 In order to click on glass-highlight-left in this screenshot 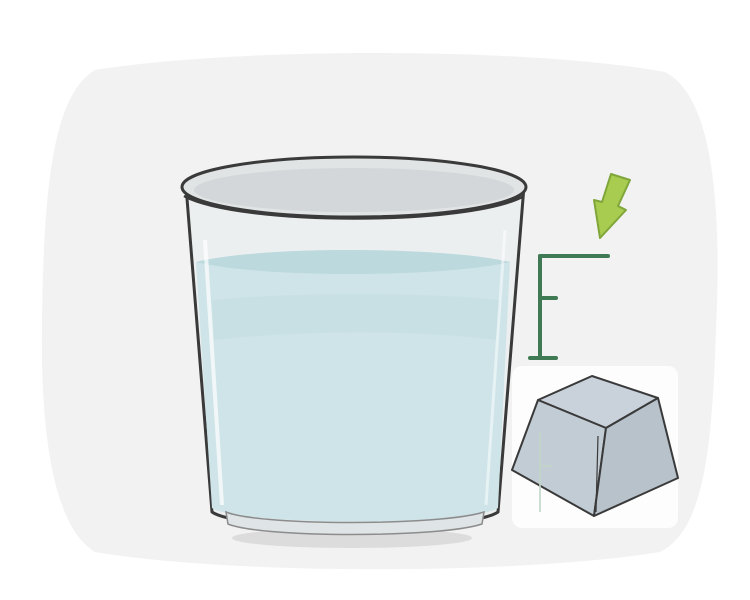, I will do `click(213, 372)`.